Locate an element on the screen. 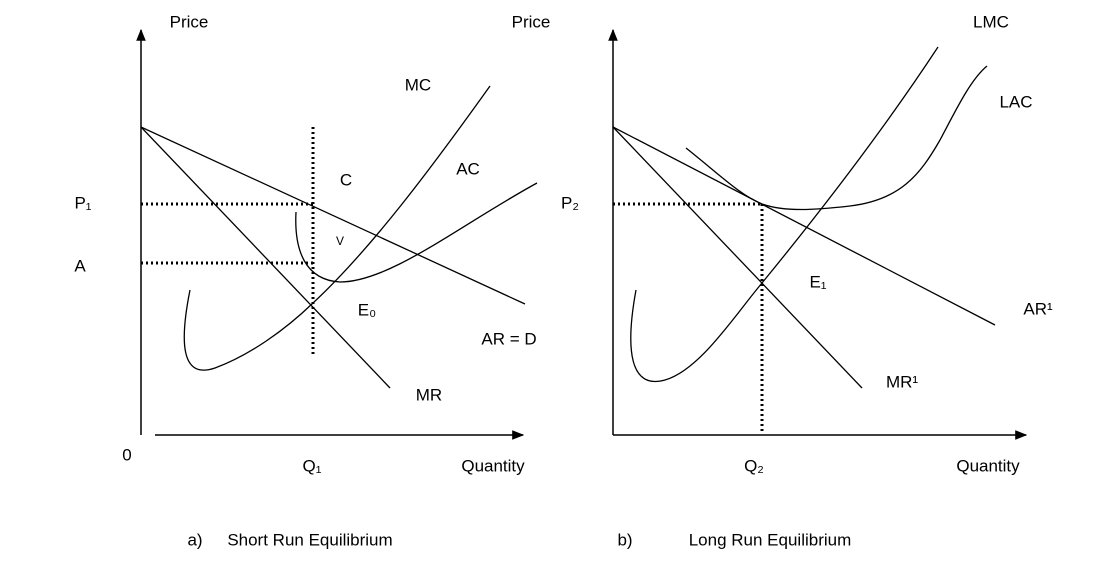 This screenshot has height=562, width=1095. curve-label: MC is located at coordinates (418, 84).